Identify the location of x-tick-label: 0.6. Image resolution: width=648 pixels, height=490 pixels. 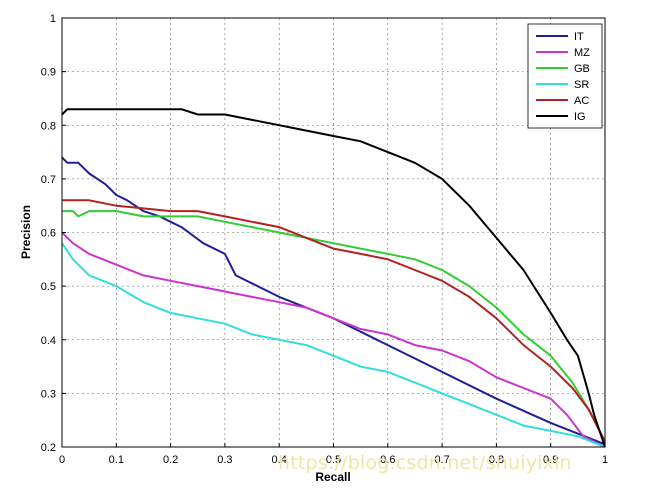
(387, 460).